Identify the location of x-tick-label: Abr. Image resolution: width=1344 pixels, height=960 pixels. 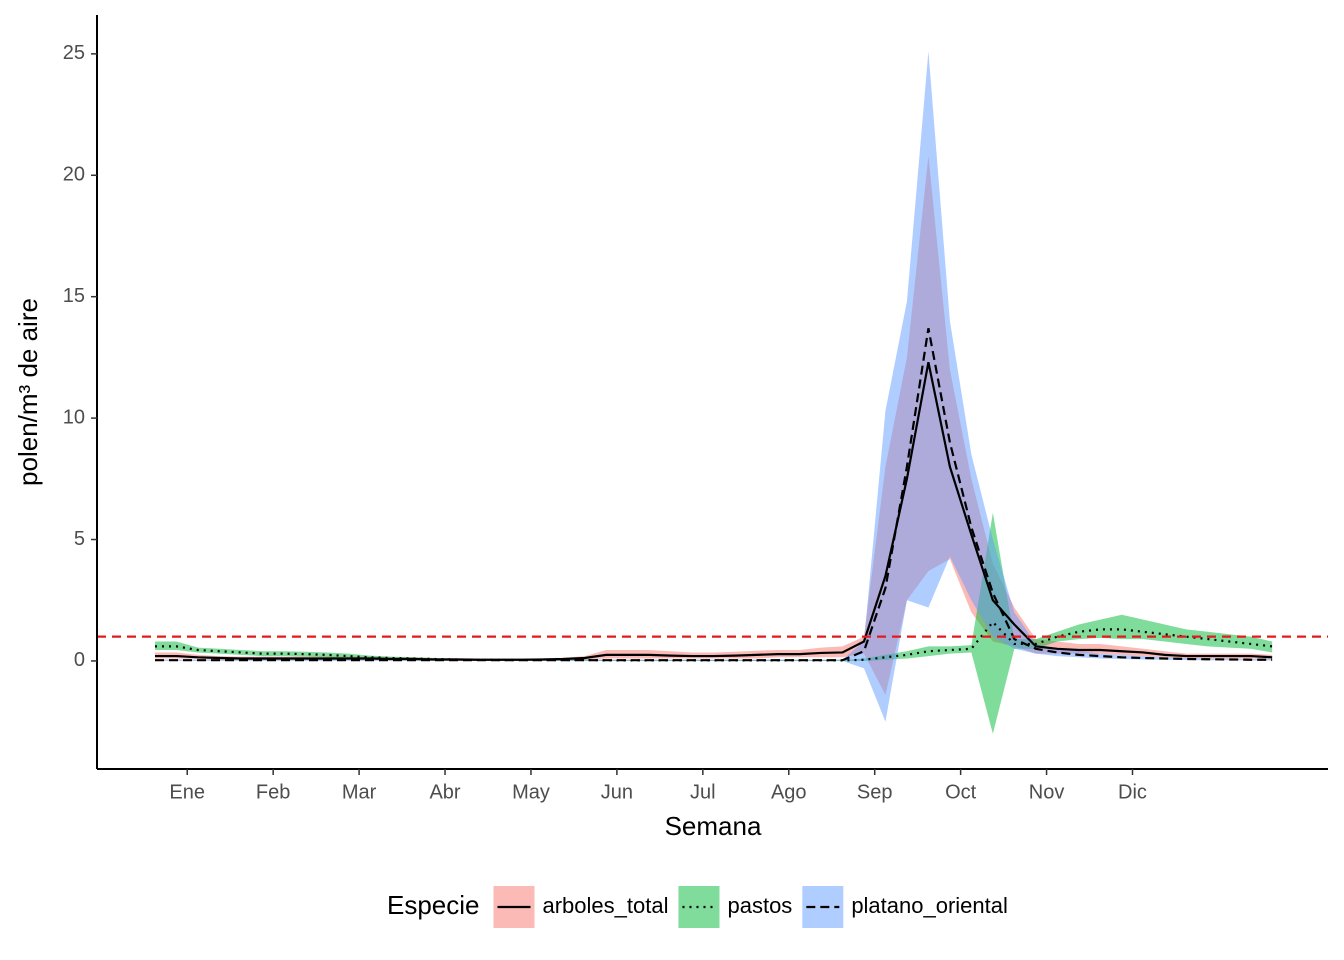
(444, 792).